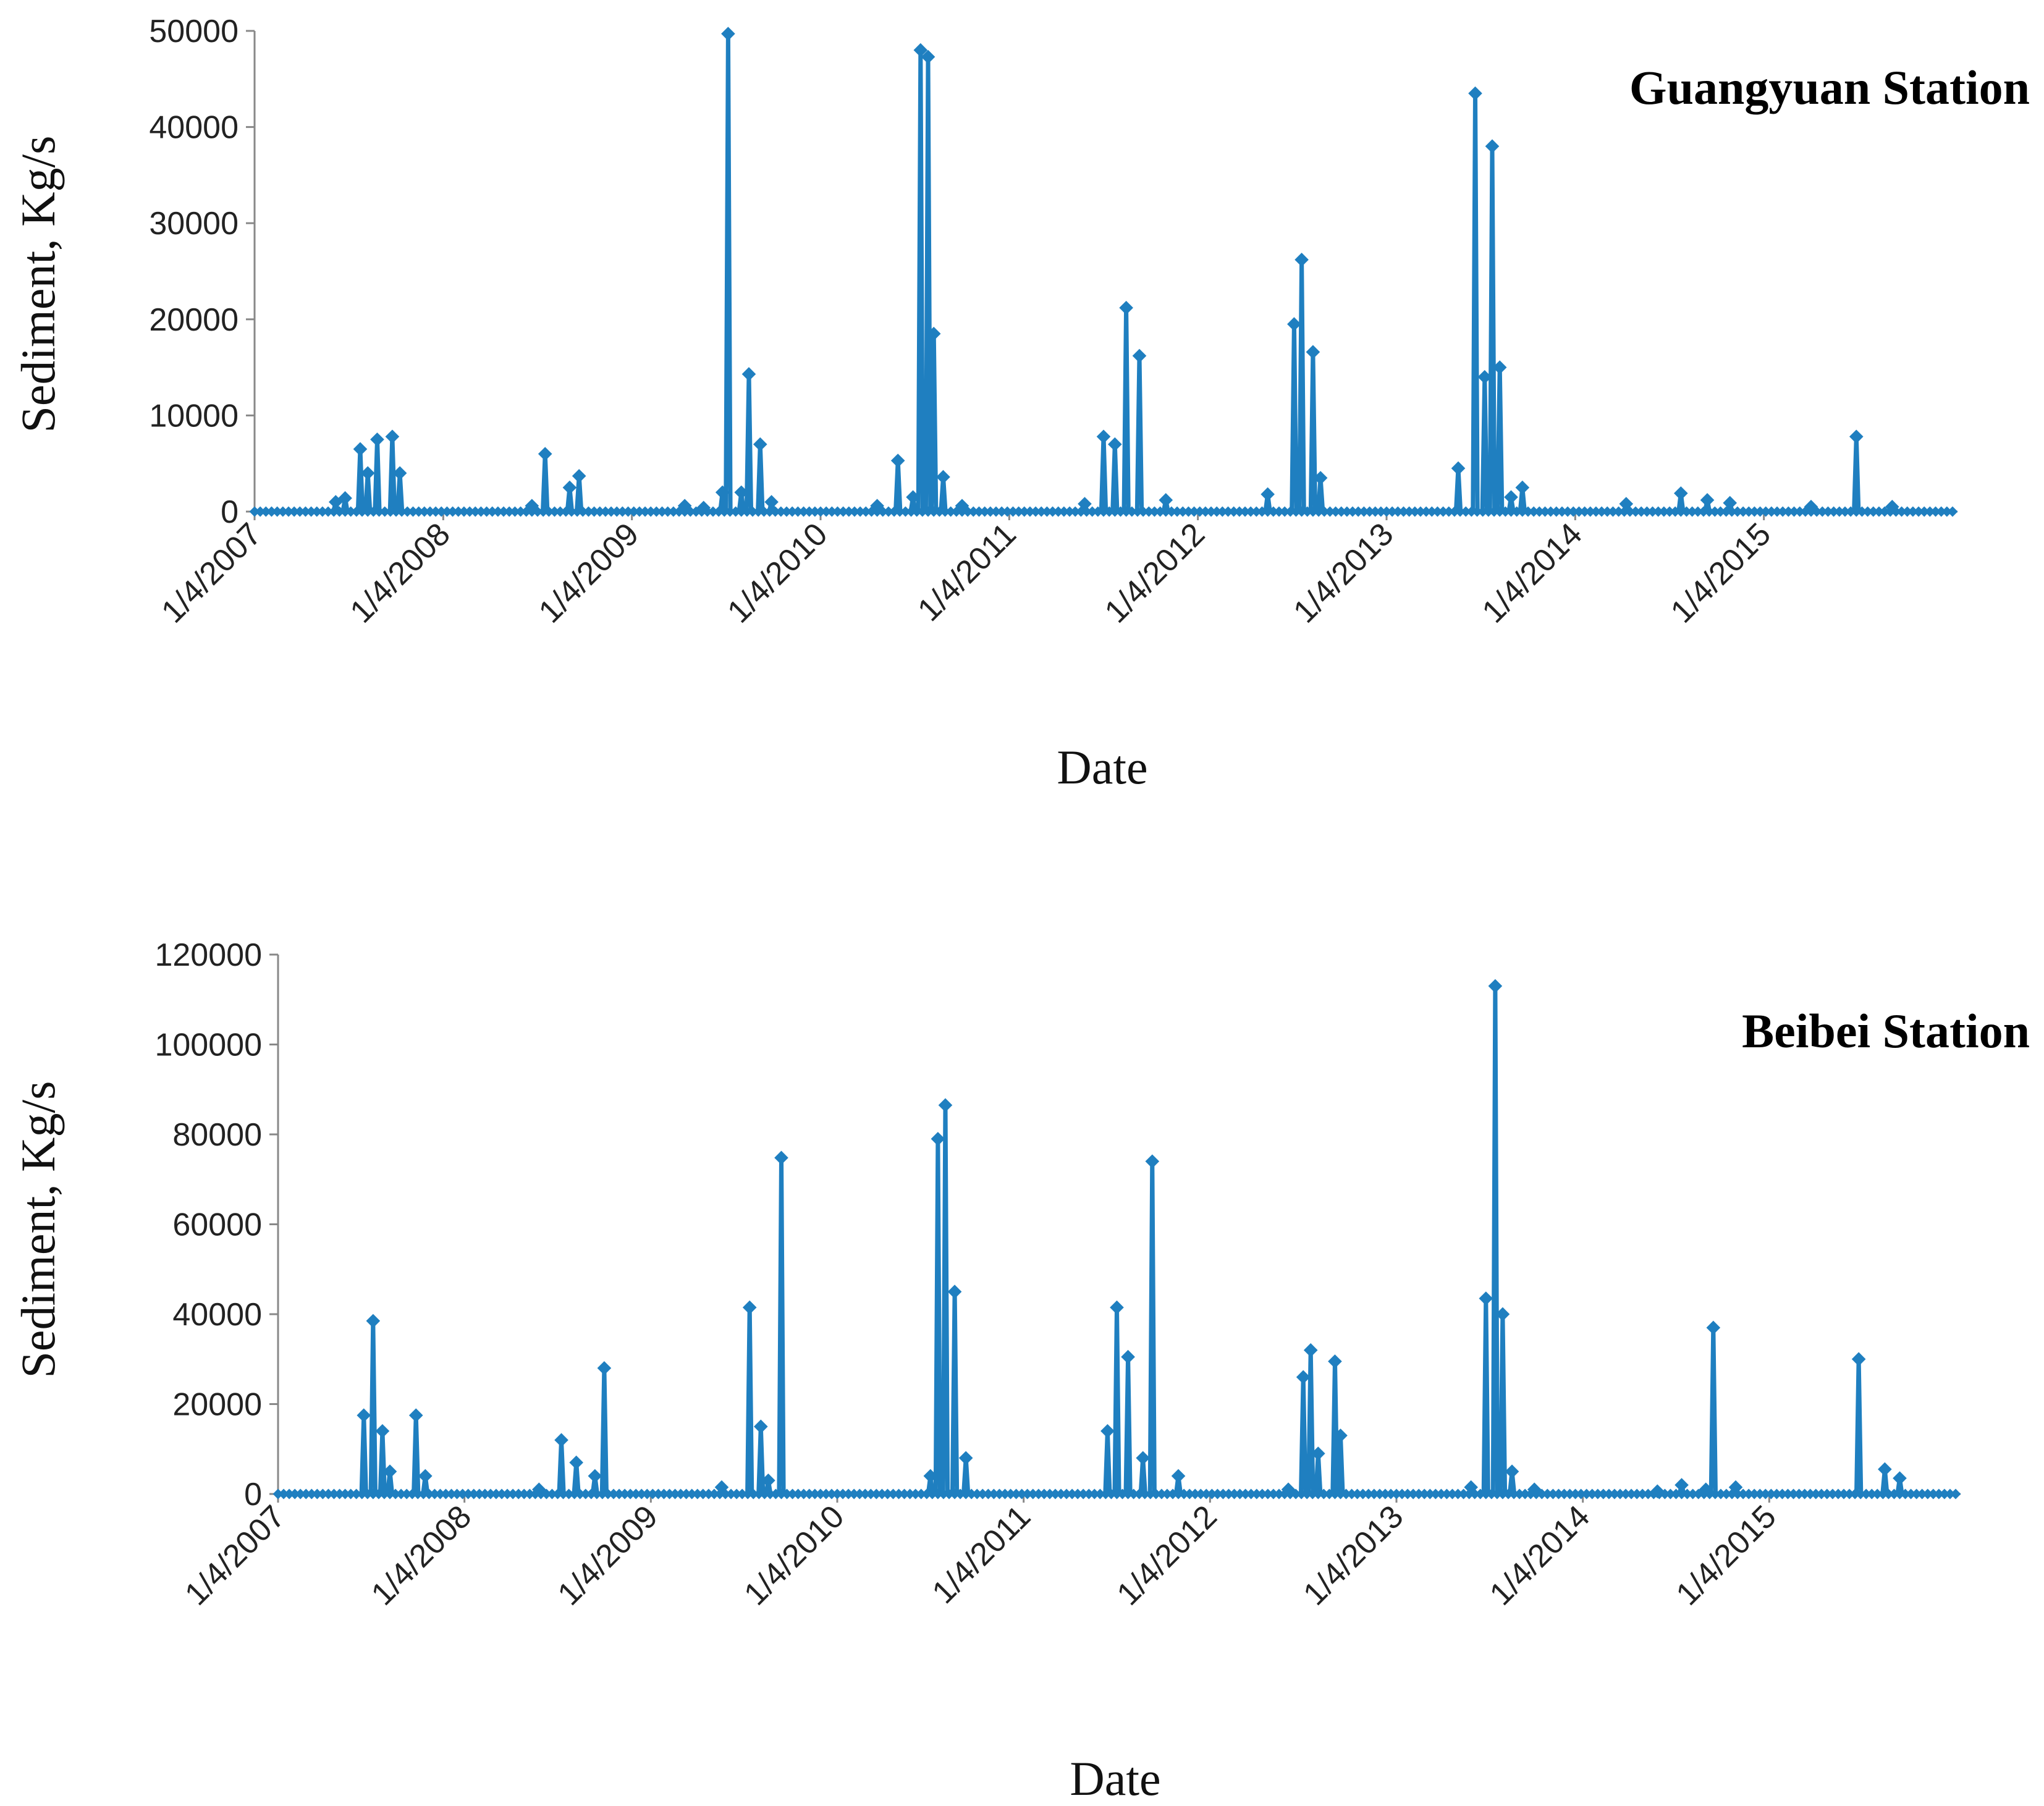 The width and height of the screenshot is (2044, 1806). Describe the element at coordinates (400, 573) in the screenshot. I see `guangyuan-x-tick-label: 1/4/2008` at that location.